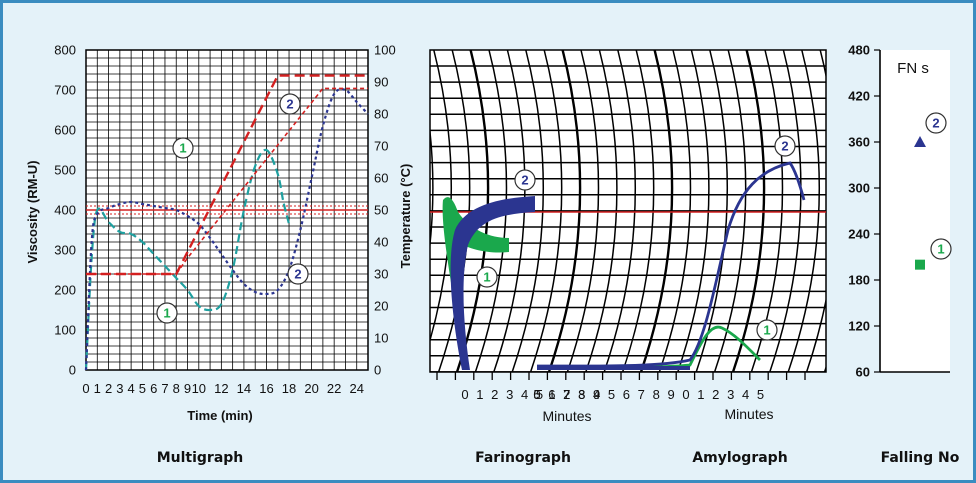  I want to click on multigraph-y2-tick-label: 20, so click(381, 306).